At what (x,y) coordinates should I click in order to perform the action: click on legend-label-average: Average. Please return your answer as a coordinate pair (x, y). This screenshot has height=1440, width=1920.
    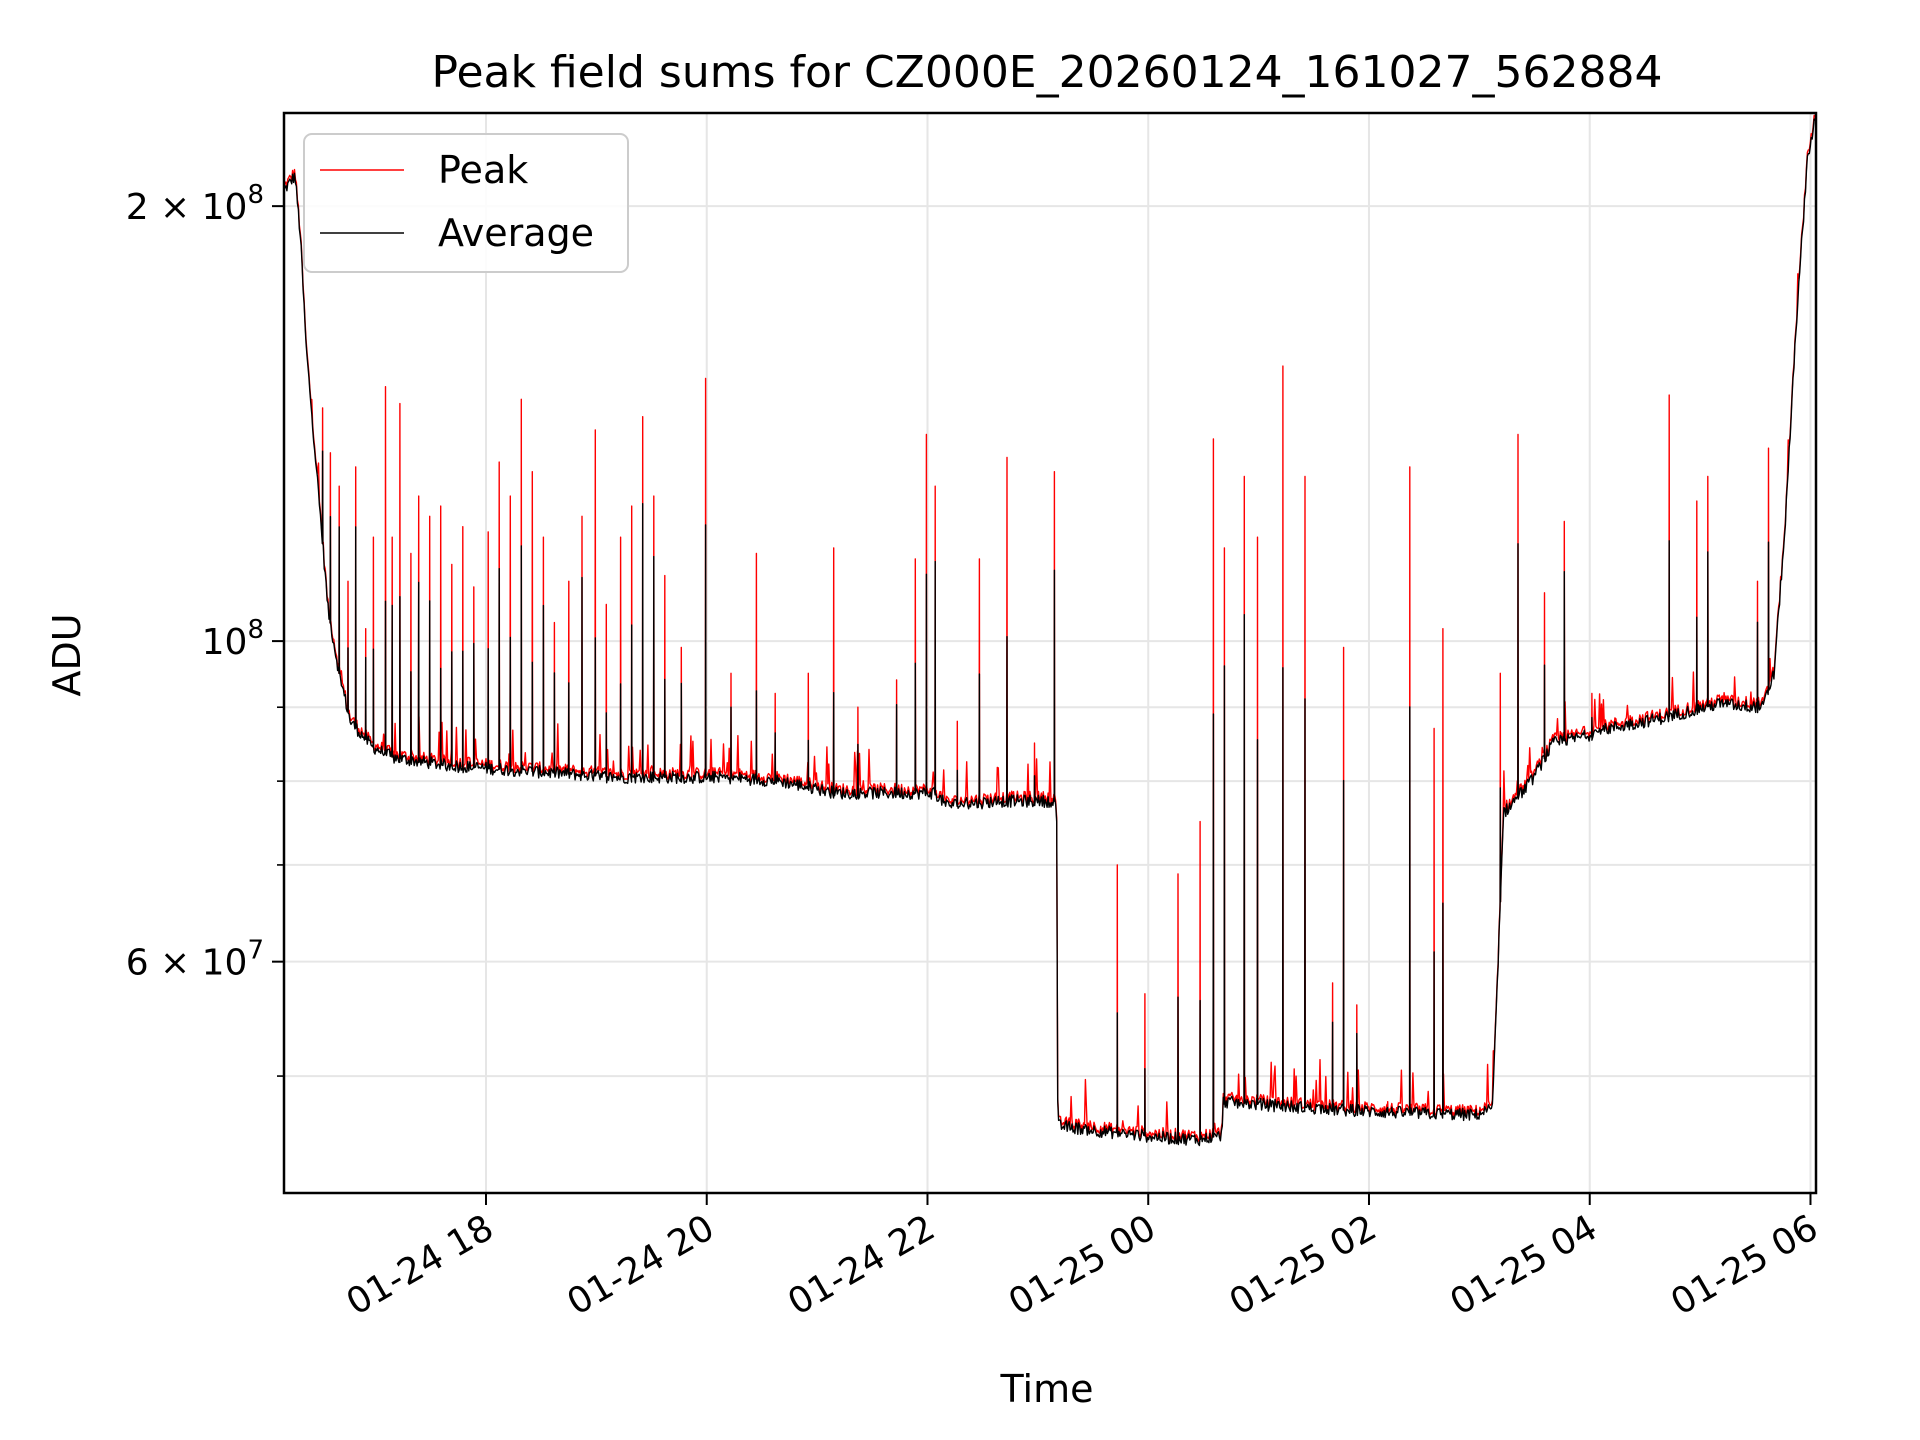
    Looking at the image, I should click on (516, 233).